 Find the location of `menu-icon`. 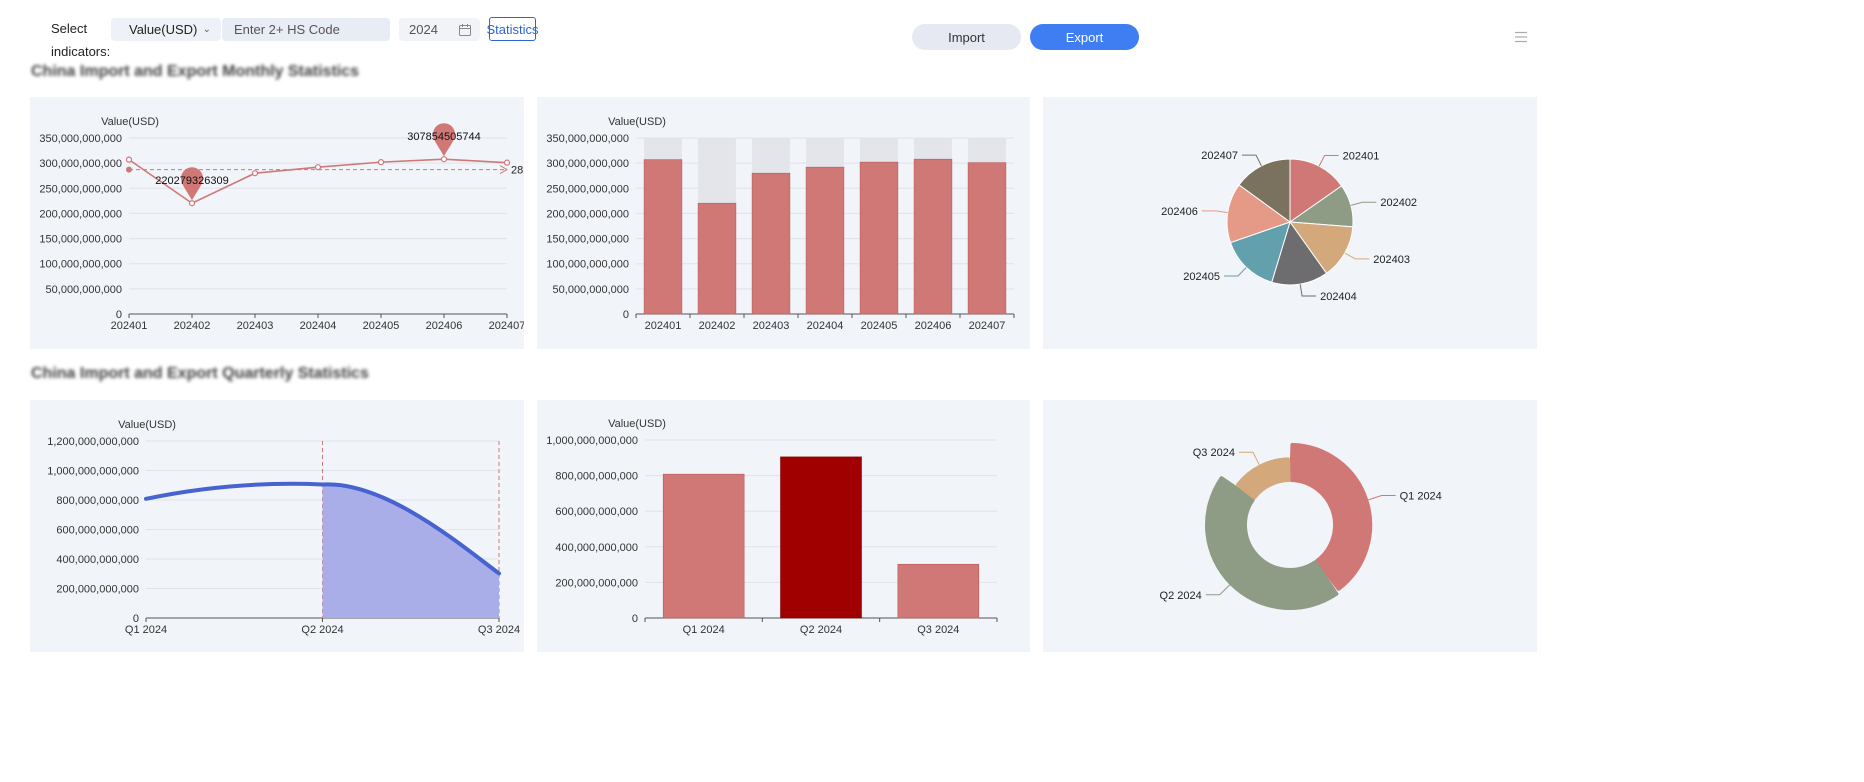

menu-icon is located at coordinates (1521, 37).